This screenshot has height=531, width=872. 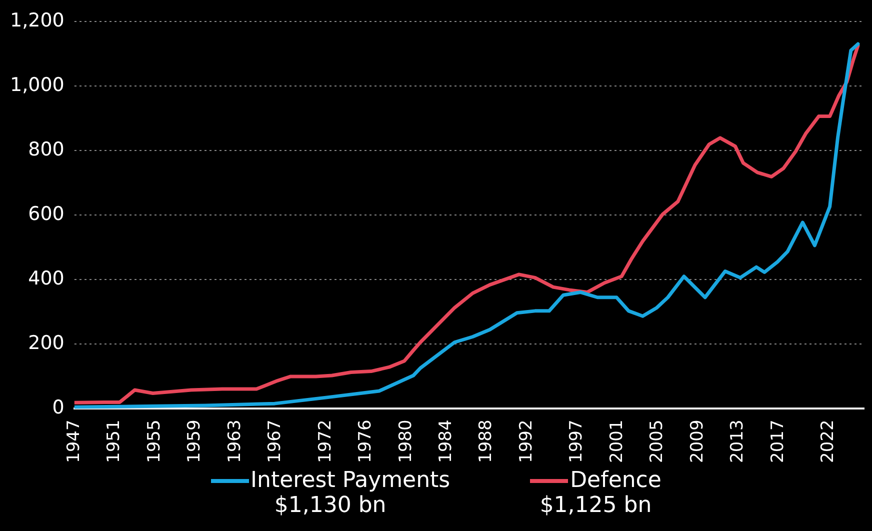 I want to click on y-tick-label: 200, so click(x=46, y=343).